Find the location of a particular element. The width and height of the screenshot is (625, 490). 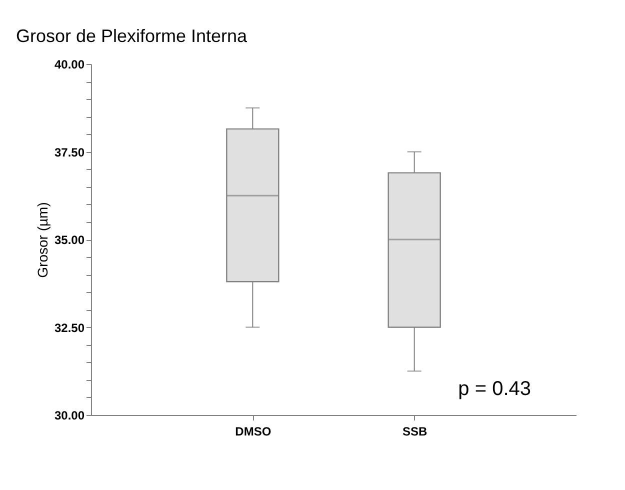

y-tick-label: 37.50 is located at coordinates (69, 152).